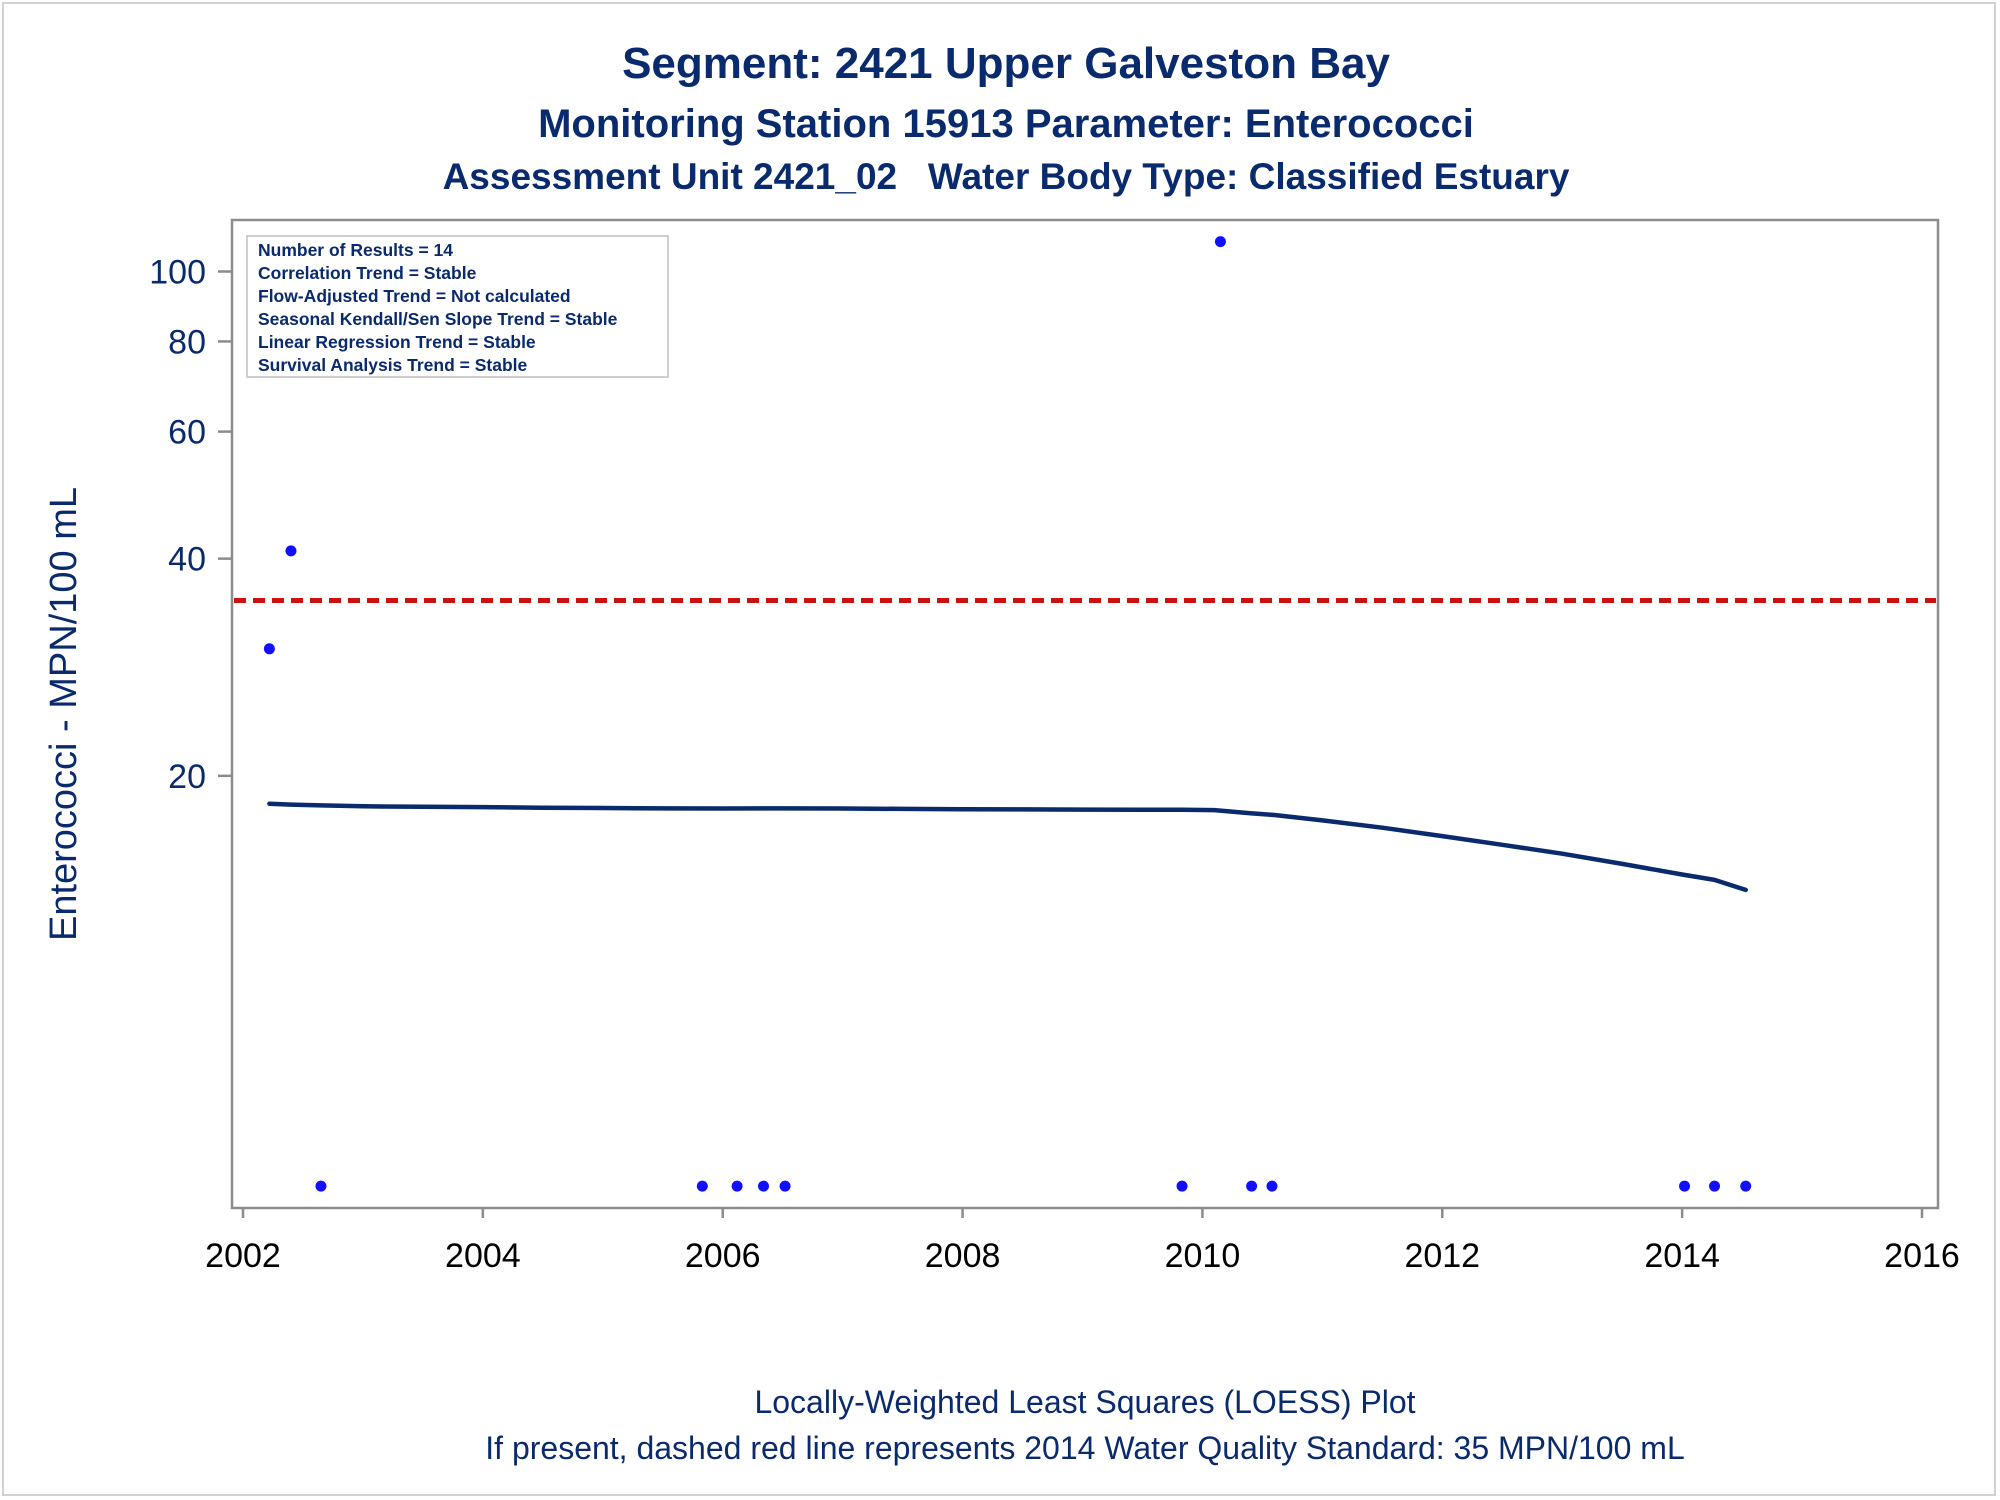  Describe the element at coordinates (1006, 63) in the screenshot. I see `chart-title: Segment: 2421 Upper Galveston Bay` at that location.